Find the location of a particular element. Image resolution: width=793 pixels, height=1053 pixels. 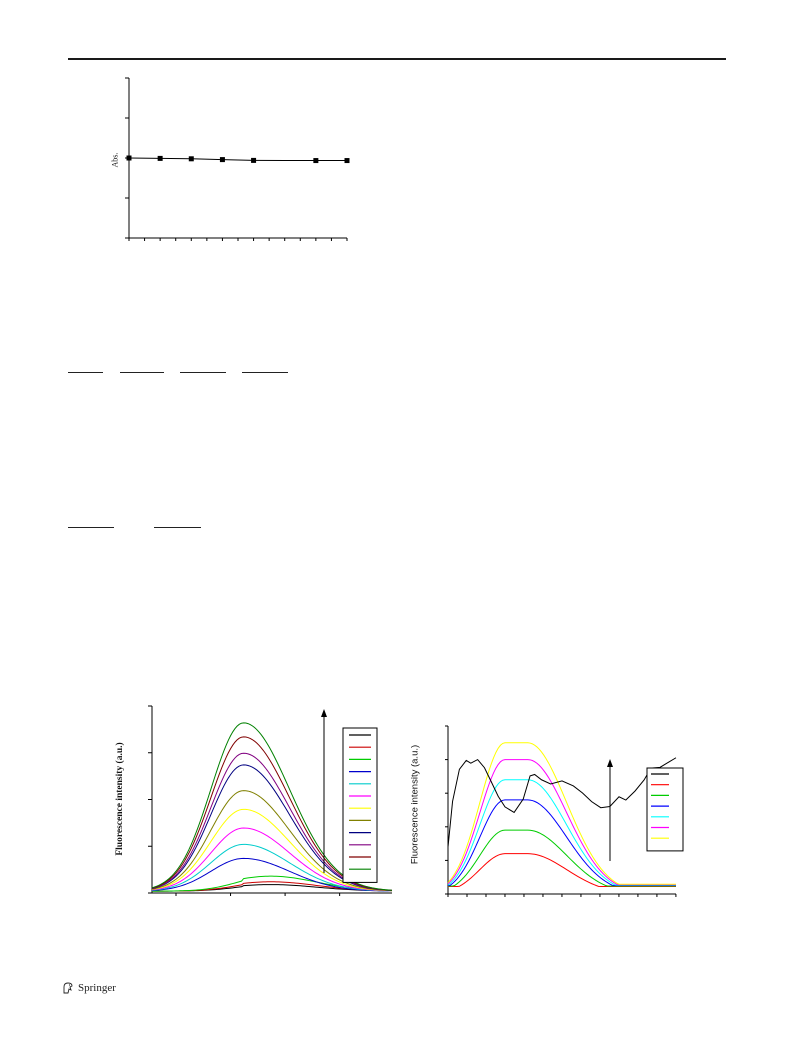

fluorescence-chart-b is located at coordinates (564, 811).